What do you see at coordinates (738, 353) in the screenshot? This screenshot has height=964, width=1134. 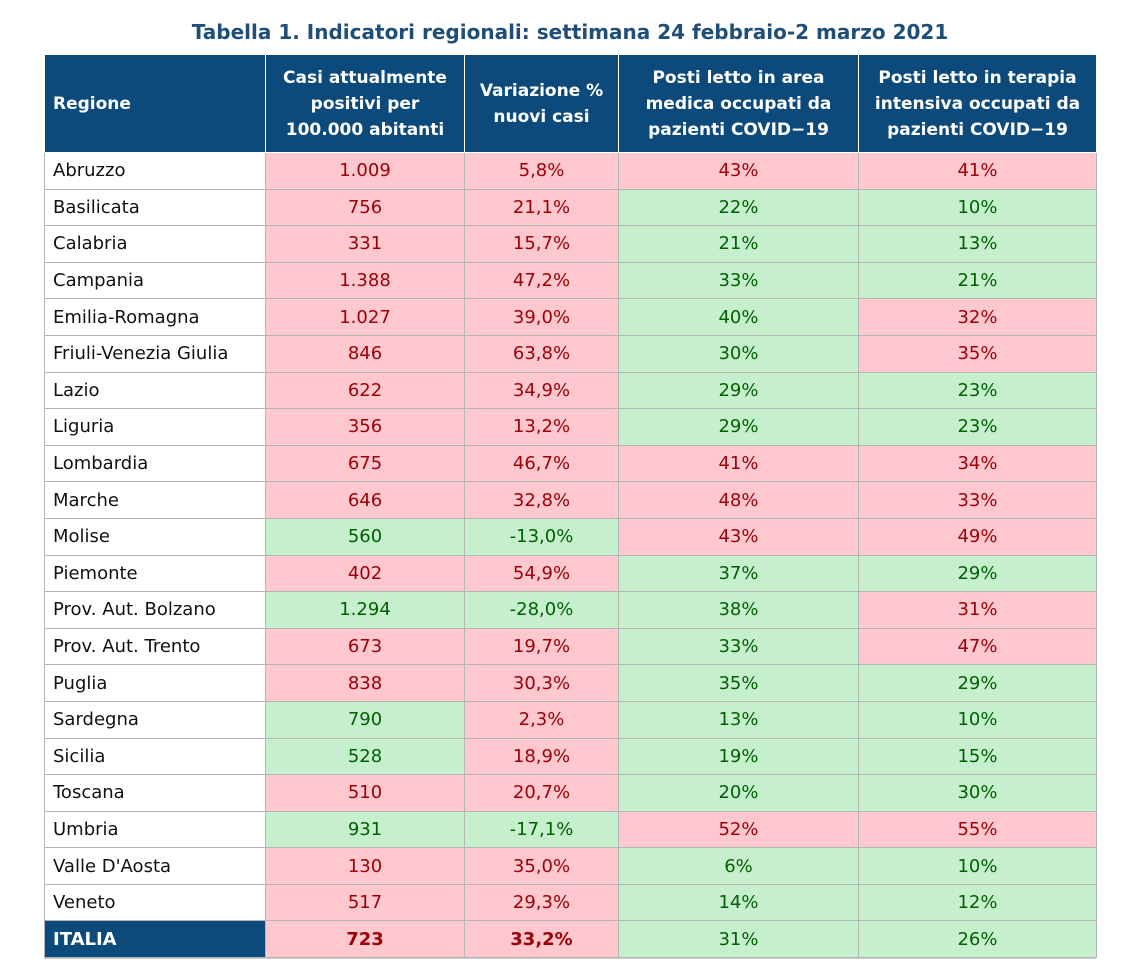 I see `medica-cell: 30%` at bounding box center [738, 353].